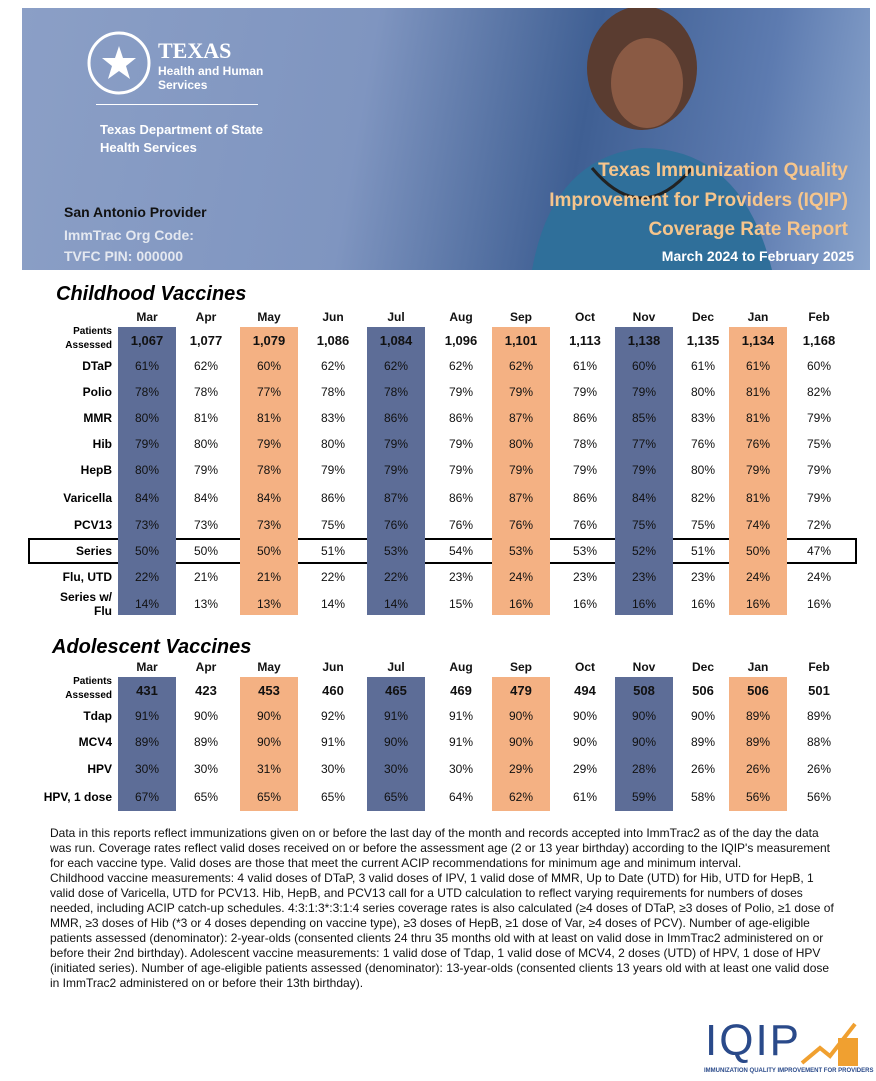 Image resolution: width=876 pixels, height=1081 pixels. I want to click on cell-value: 1,168, so click(819, 340).